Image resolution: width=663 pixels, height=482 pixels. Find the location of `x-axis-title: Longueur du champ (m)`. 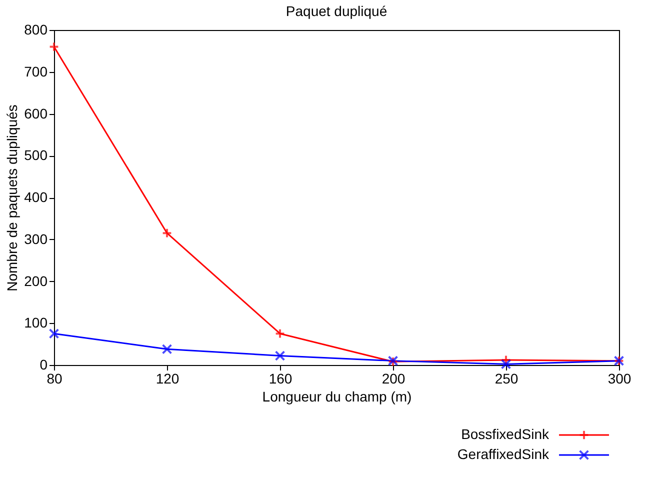

x-axis-title: Longueur du champ (m) is located at coordinates (337, 396).